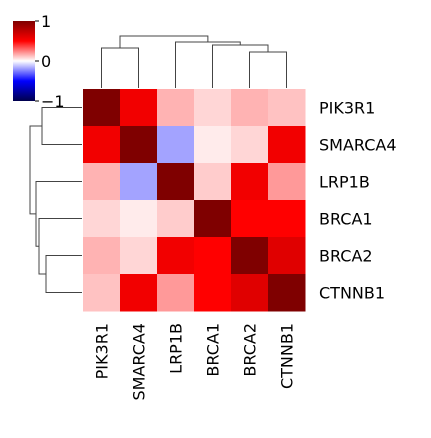  I want to click on cell-smarca4-smarca4, so click(139, 145).